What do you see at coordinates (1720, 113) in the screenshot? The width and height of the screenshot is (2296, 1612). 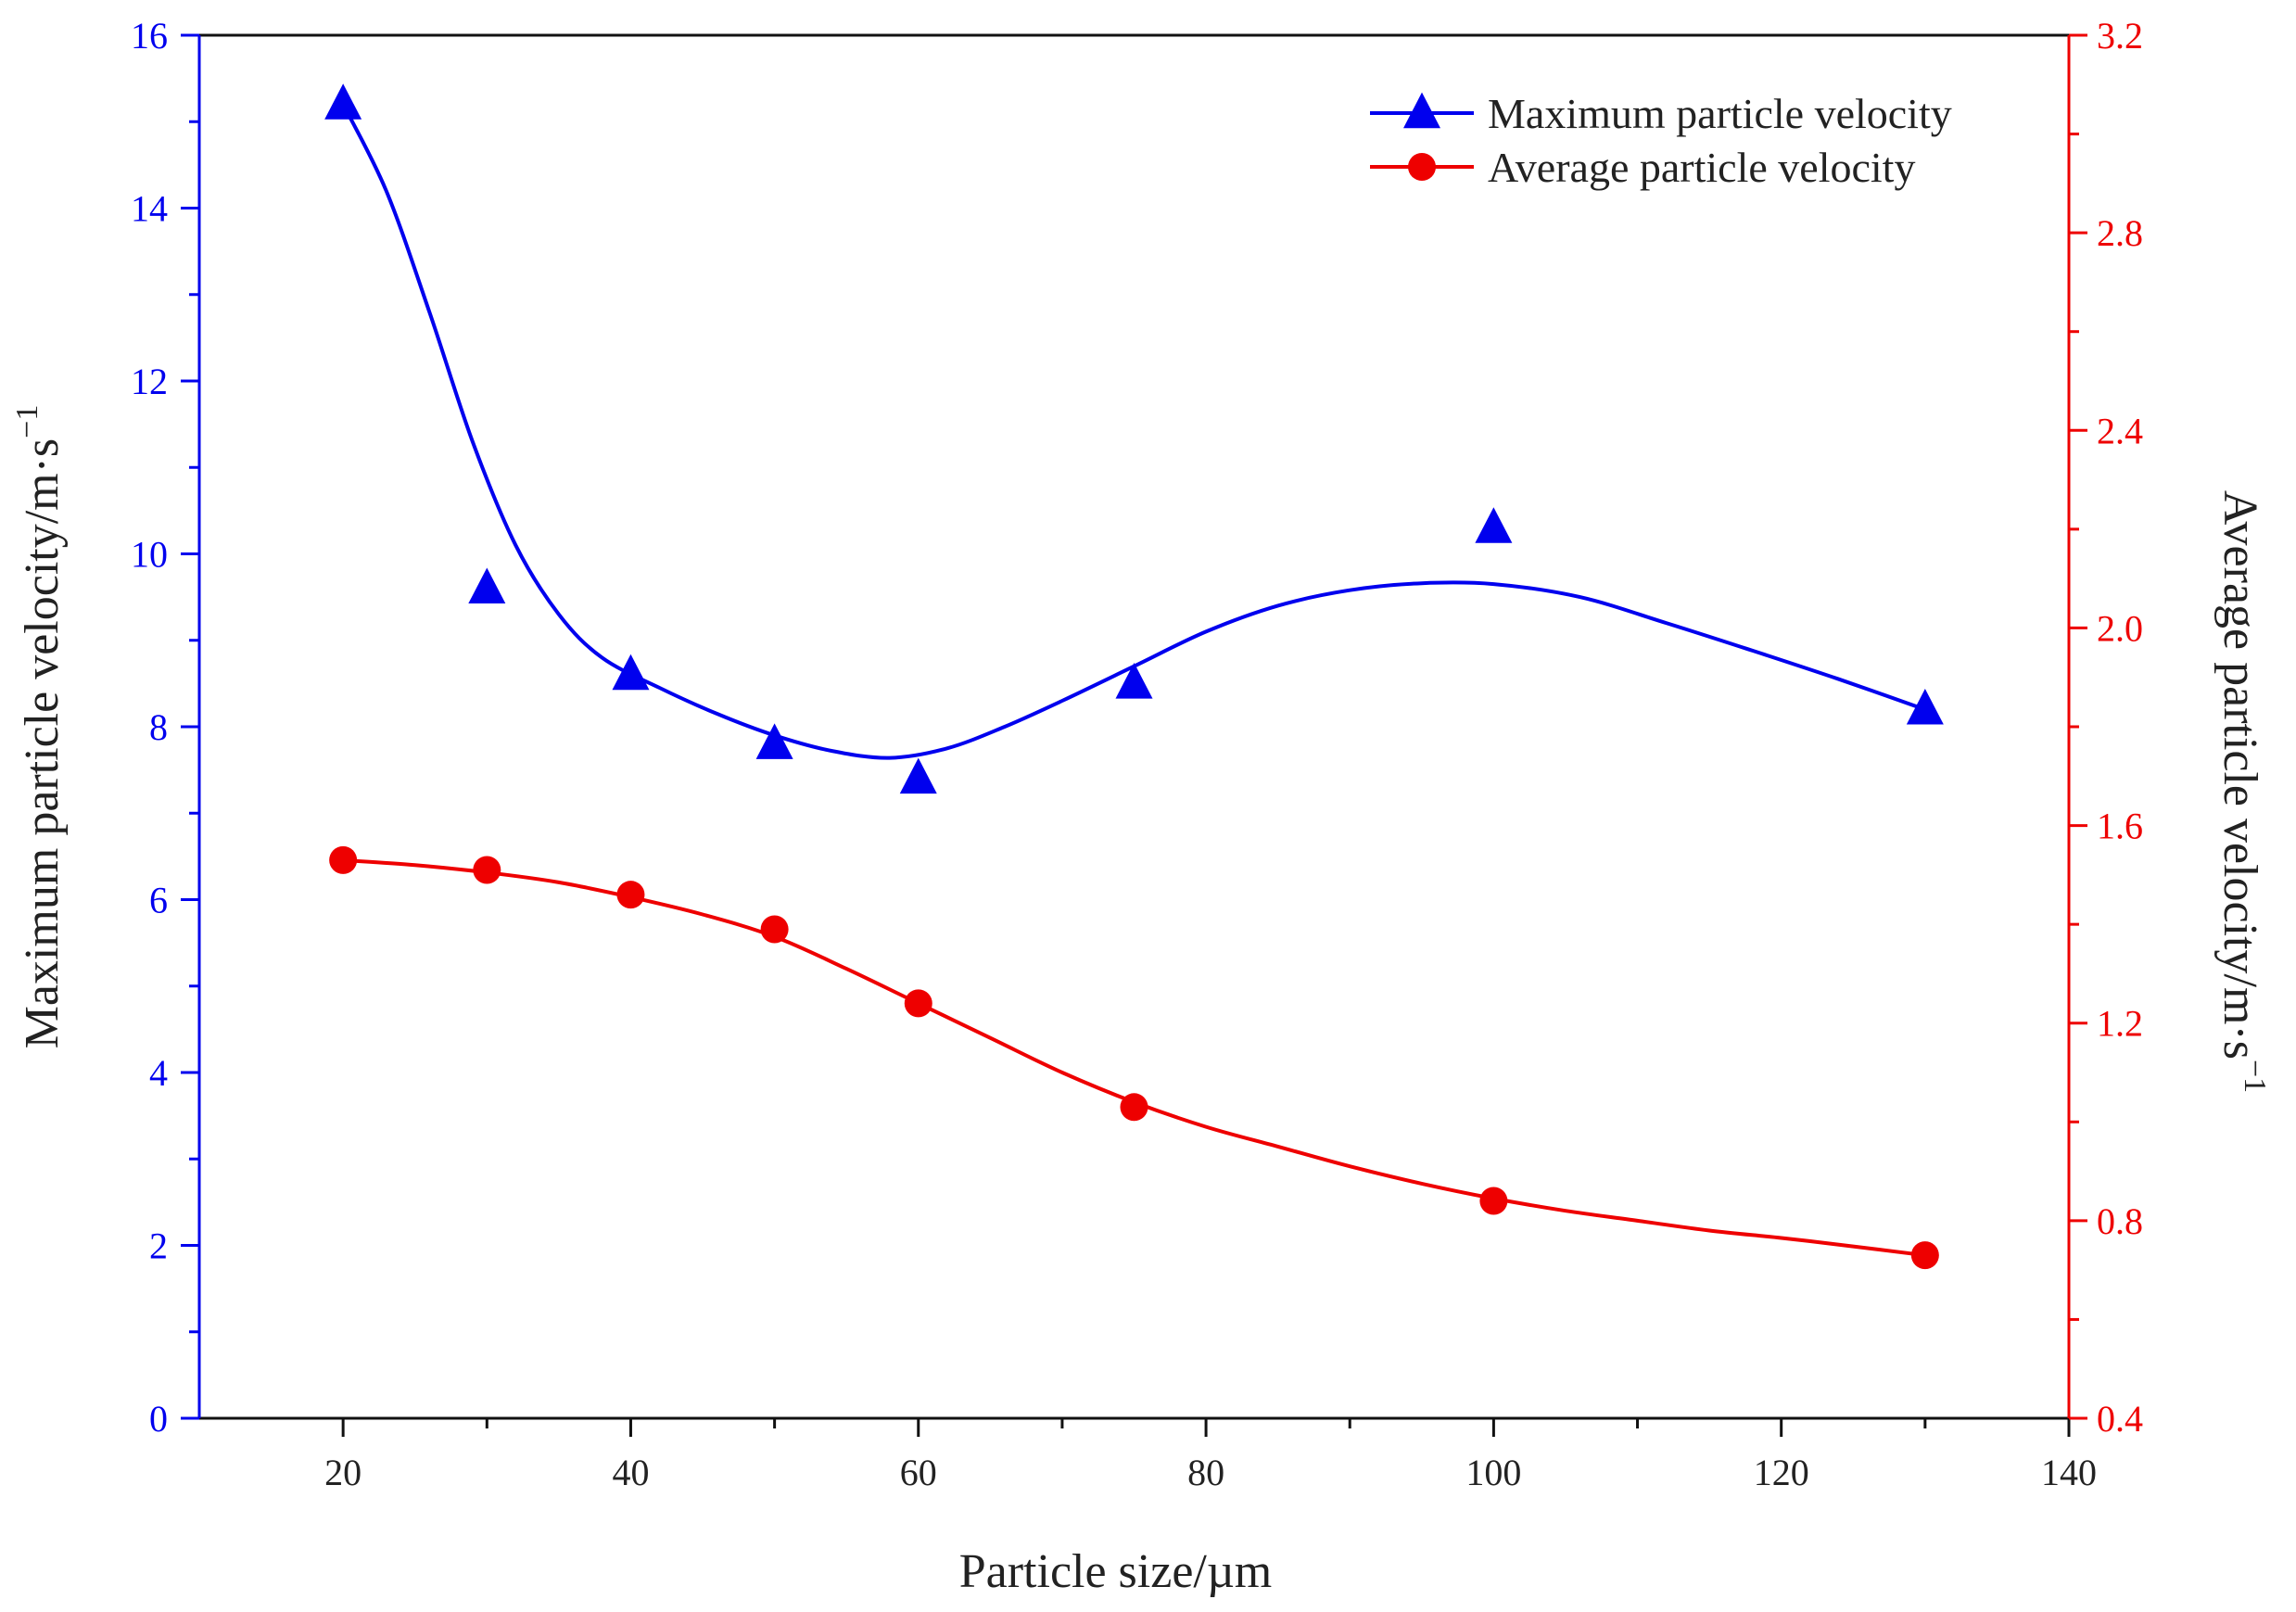 I see `legend-label: Maximum particle velocity` at bounding box center [1720, 113].